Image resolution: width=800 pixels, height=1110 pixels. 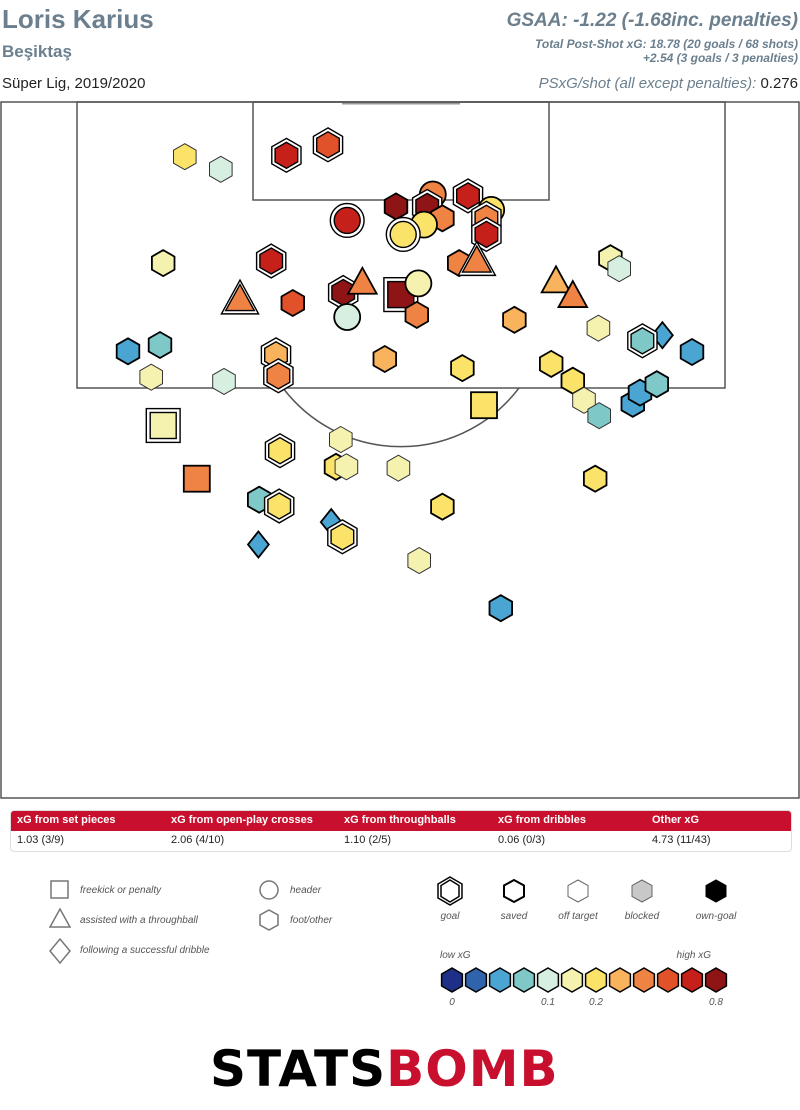 What do you see at coordinates (720, 58) in the screenshot?
I see `psxg-penalty-stat: +2.54 (3 goals / 3 penalties)` at bounding box center [720, 58].